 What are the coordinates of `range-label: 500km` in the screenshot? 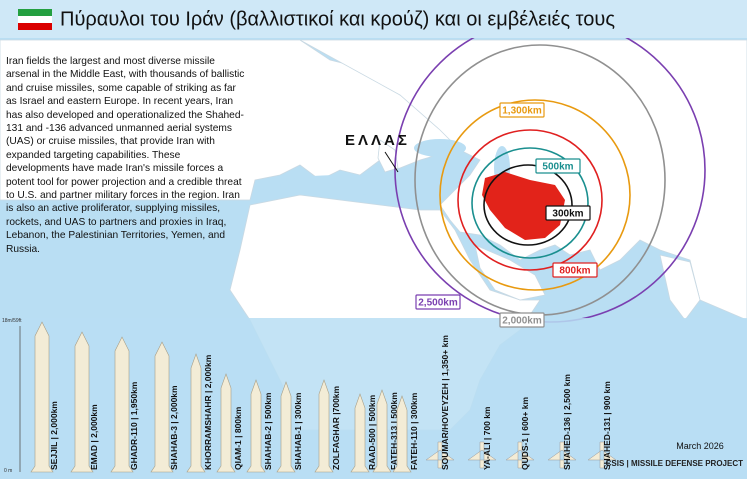 It's located at (557, 167).